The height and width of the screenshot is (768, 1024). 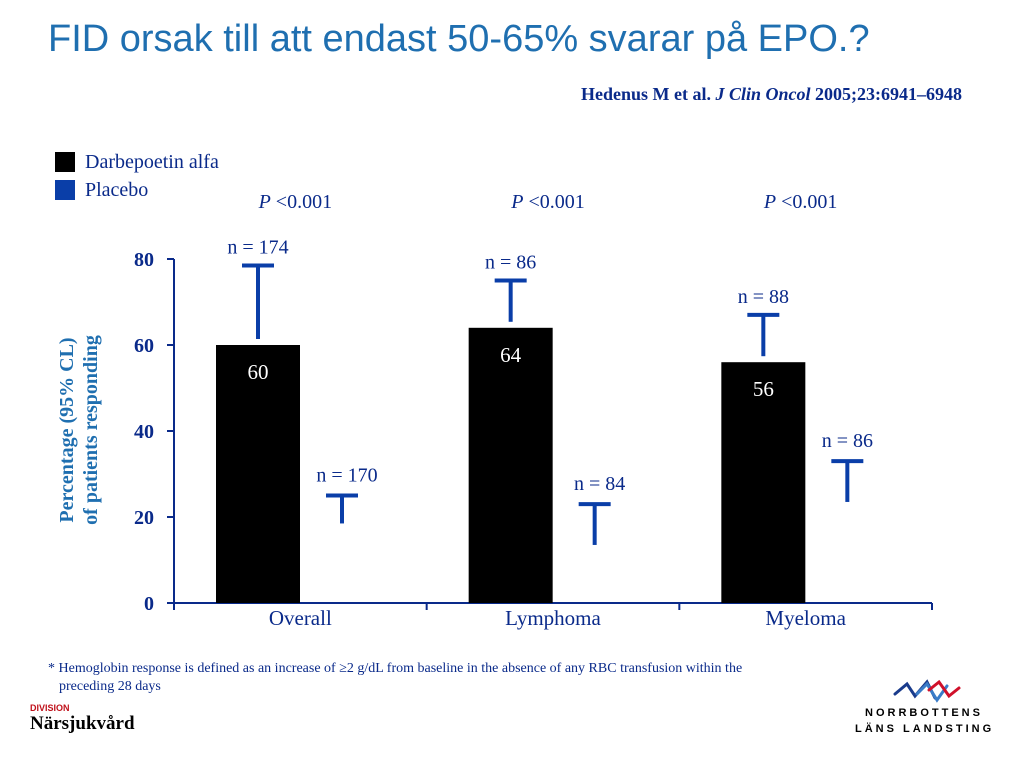 What do you see at coordinates (927, 691) in the screenshot?
I see `northern-lights-logo-icon` at bounding box center [927, 691].